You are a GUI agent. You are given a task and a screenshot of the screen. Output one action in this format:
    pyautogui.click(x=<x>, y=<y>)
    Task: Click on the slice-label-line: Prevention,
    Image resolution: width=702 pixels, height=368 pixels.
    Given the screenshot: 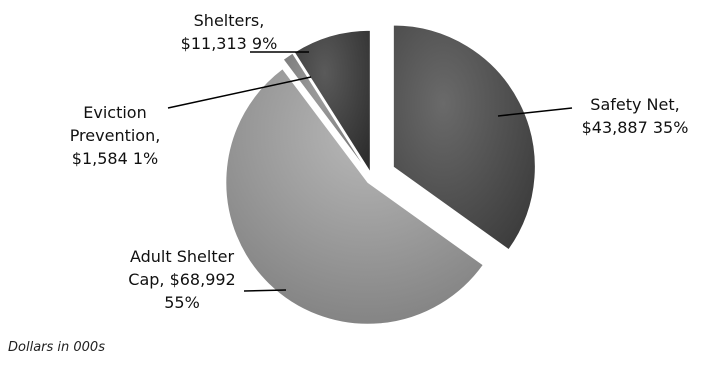 What is the action you would take?
    pyautogui.click(x=115, y=135)
    